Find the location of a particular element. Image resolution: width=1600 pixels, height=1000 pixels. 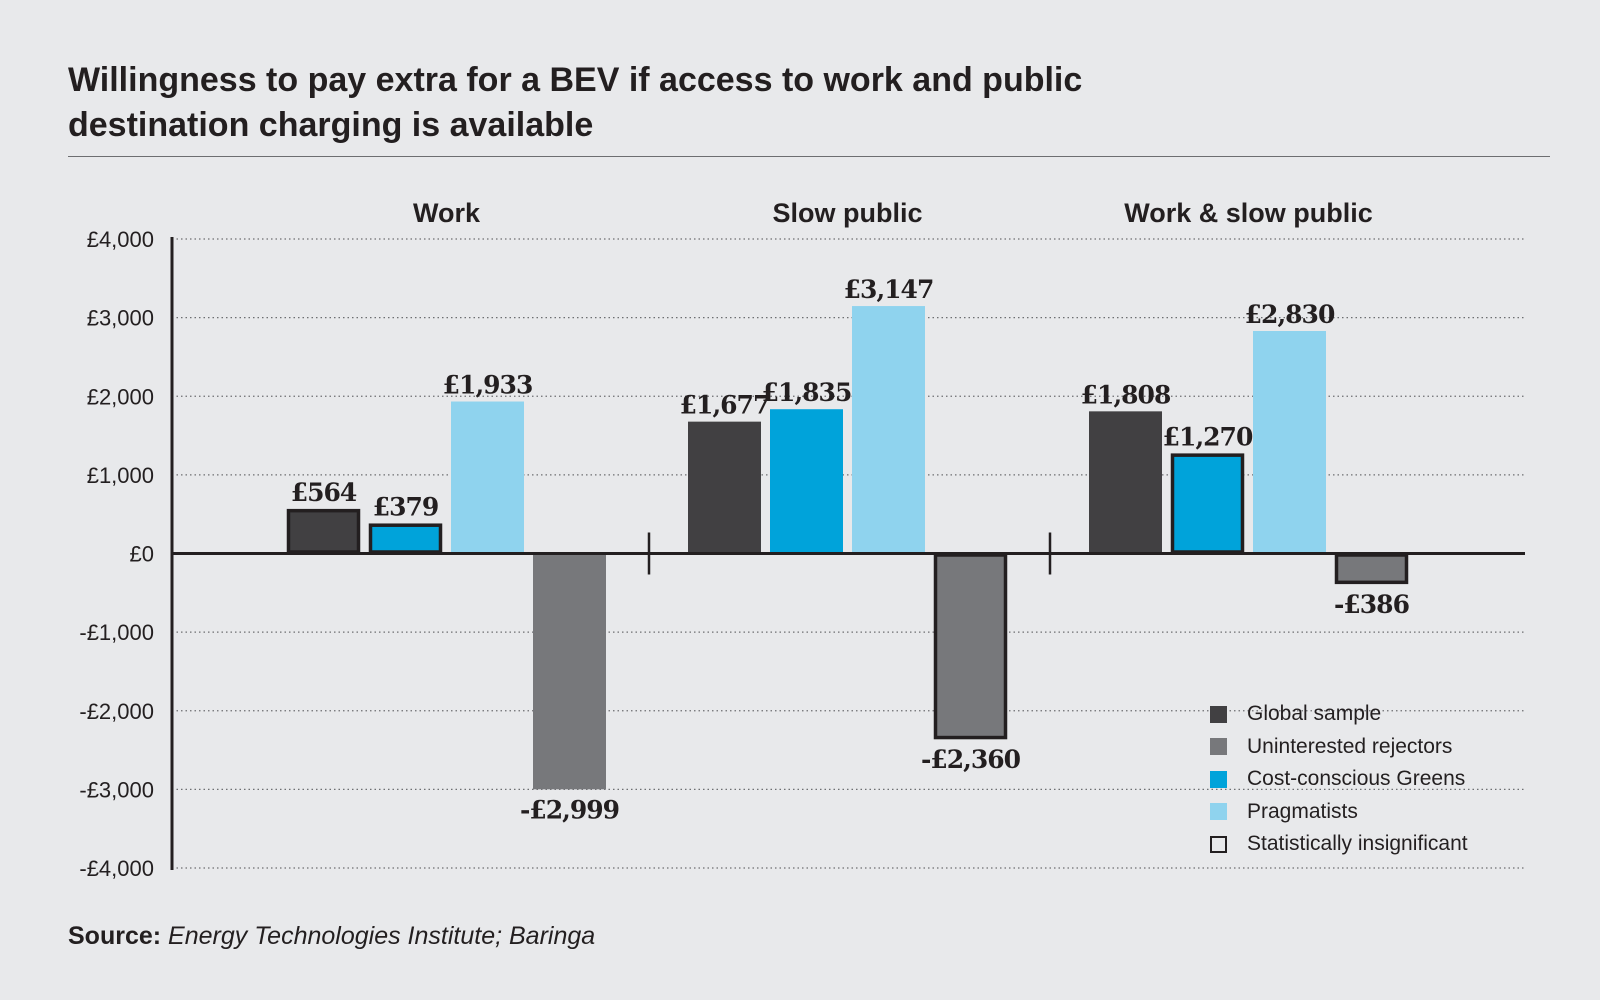

y-tick-label: £4,000 is located at coordinates (120, 239).